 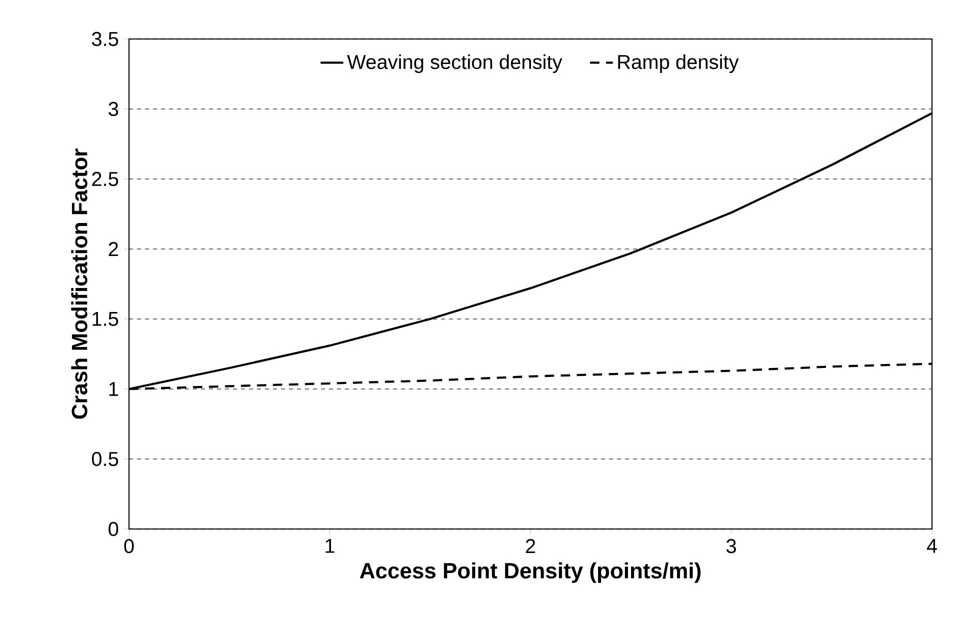 I want to click on legend-label: Ramp density, so click(x=678, y=64).